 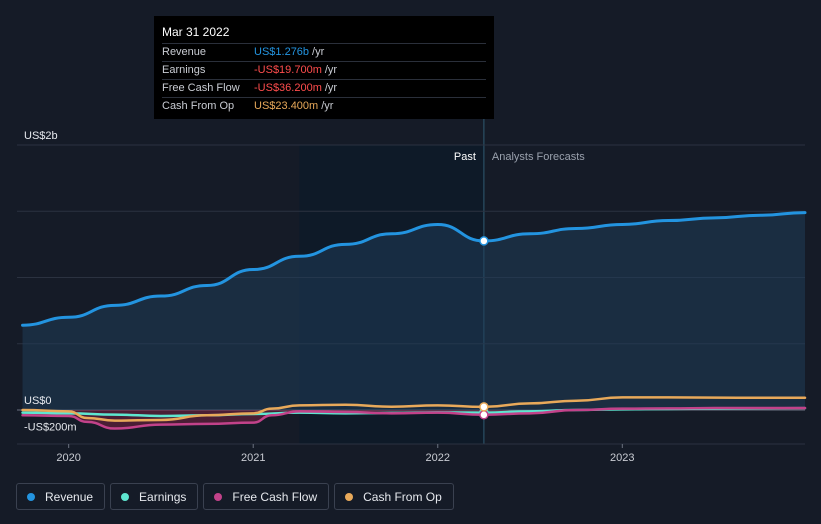 I want to click on tooltip-label: Free Cash Flow, so click(x=201, y=88).